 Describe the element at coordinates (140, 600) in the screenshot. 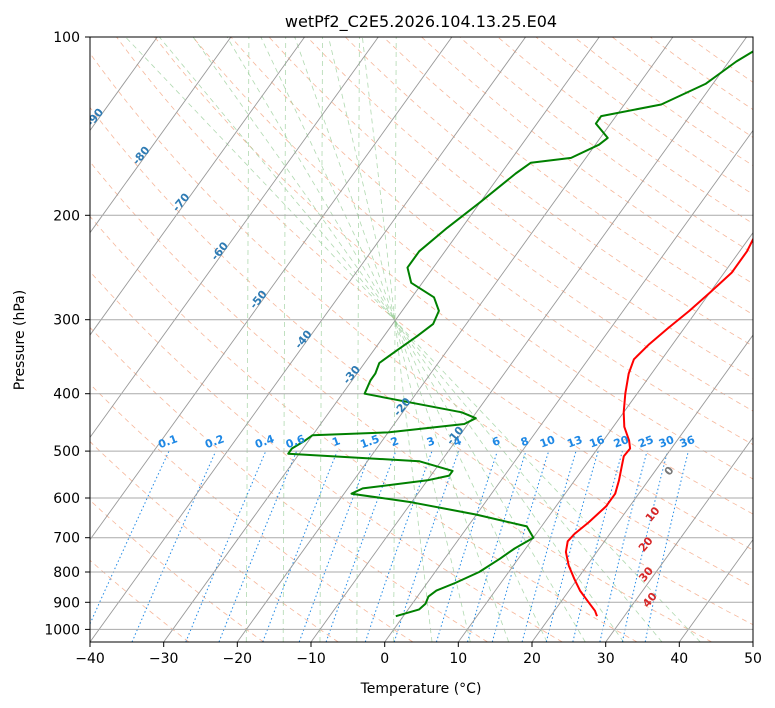

I see `dry-adiabat-line` at that location.